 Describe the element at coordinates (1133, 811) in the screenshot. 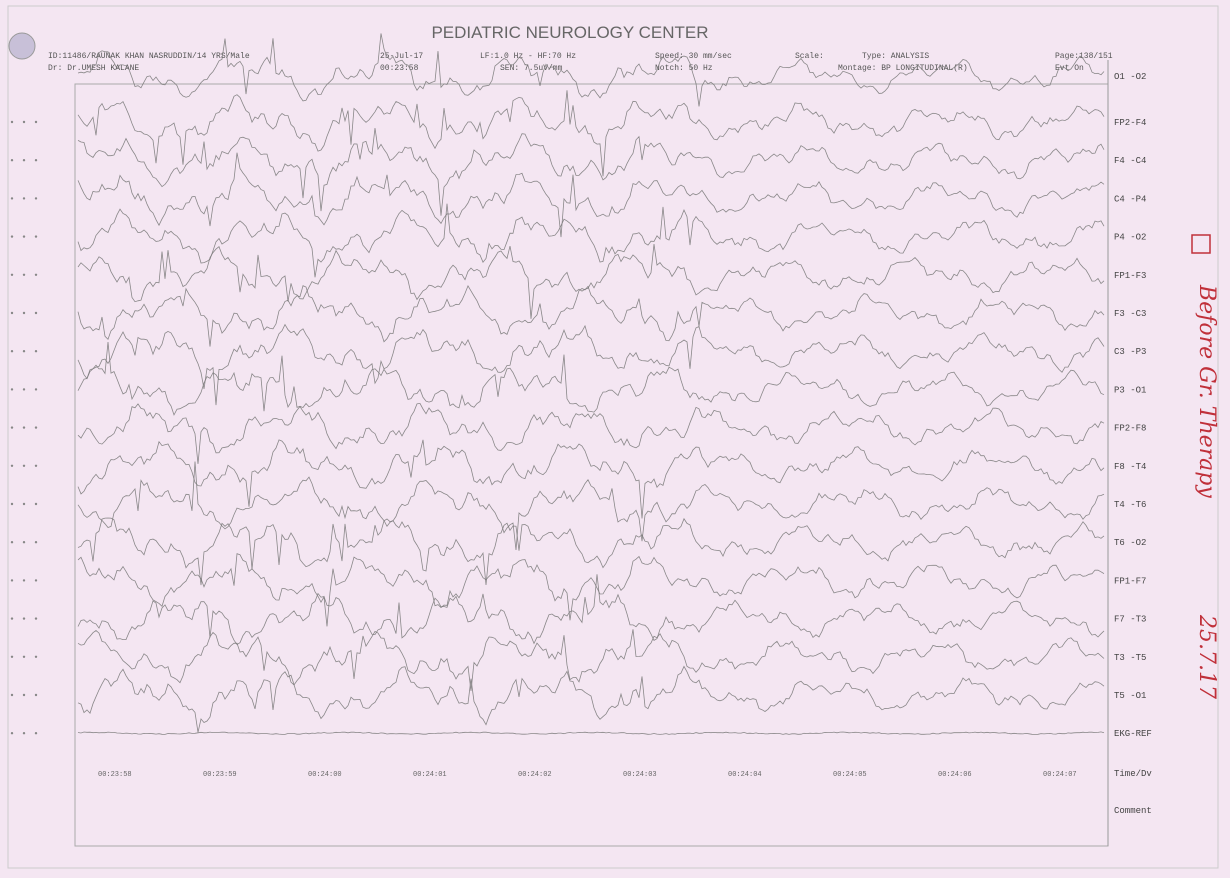

I see `row-label: Comment` at that location.